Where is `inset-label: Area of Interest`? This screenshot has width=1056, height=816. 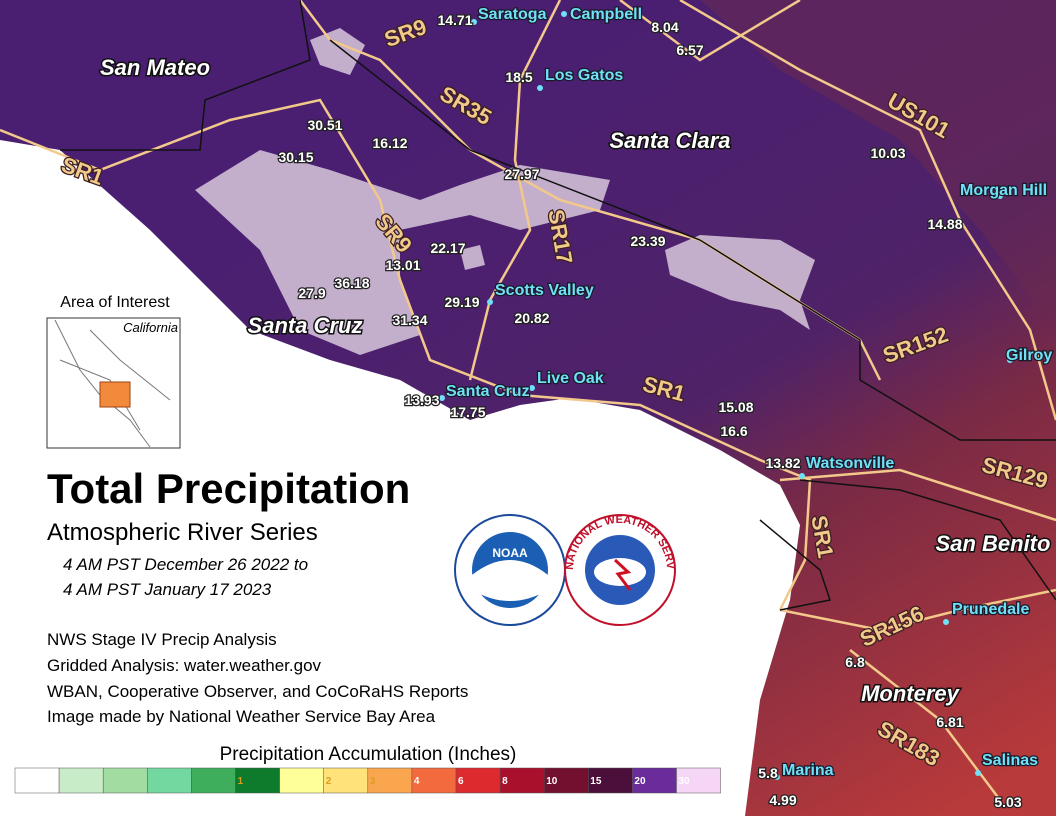 inset-label: Area of Interest is located at coordinates (115, 302).